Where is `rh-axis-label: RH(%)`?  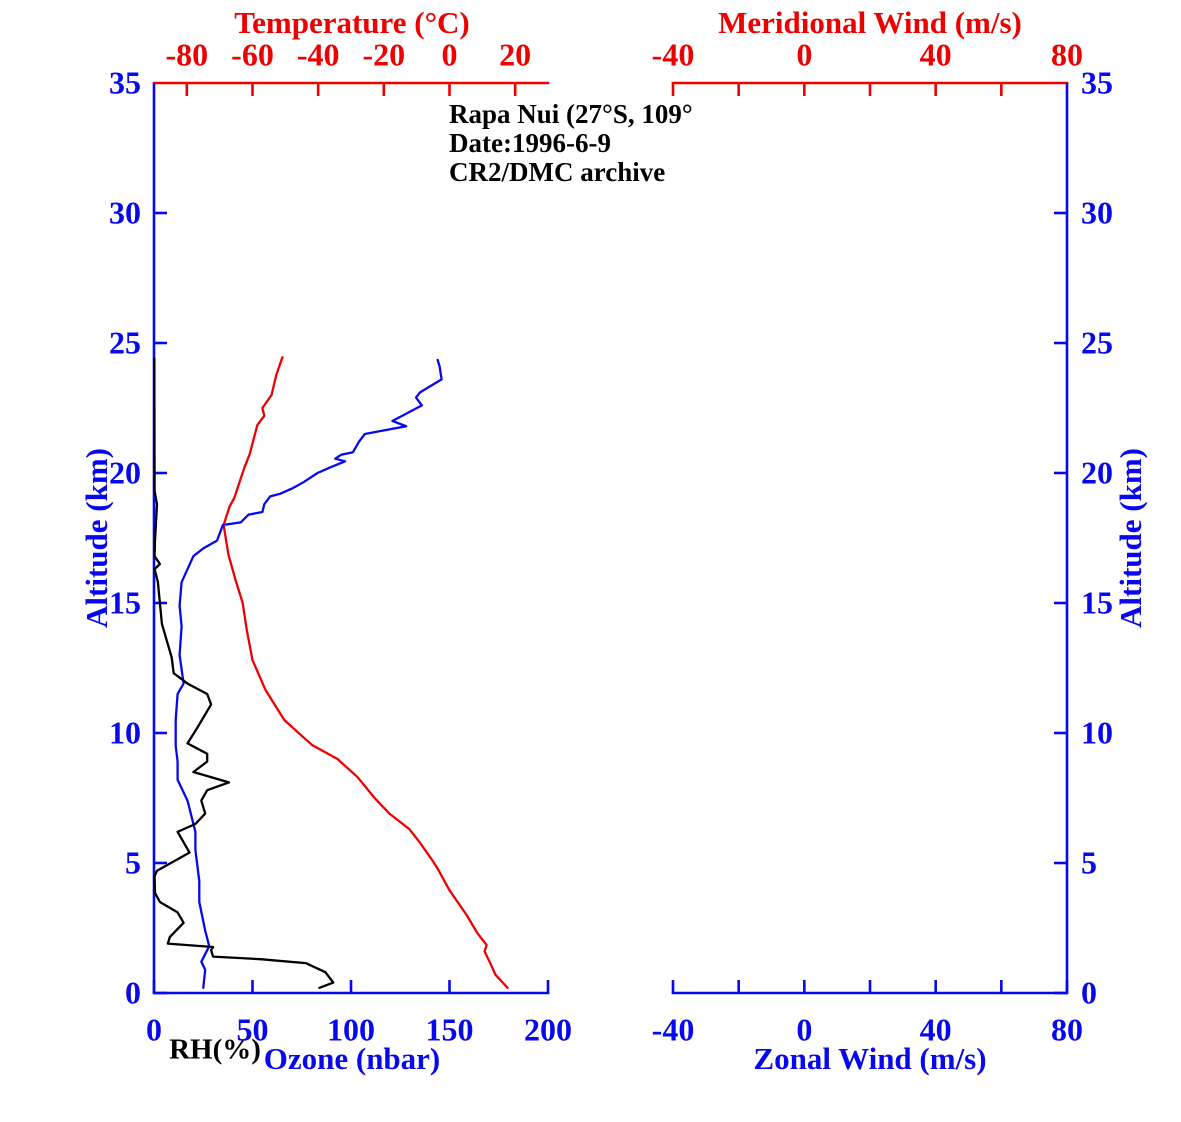 rh-axis-label: RH(%) is located at coordinates (215, 1049).